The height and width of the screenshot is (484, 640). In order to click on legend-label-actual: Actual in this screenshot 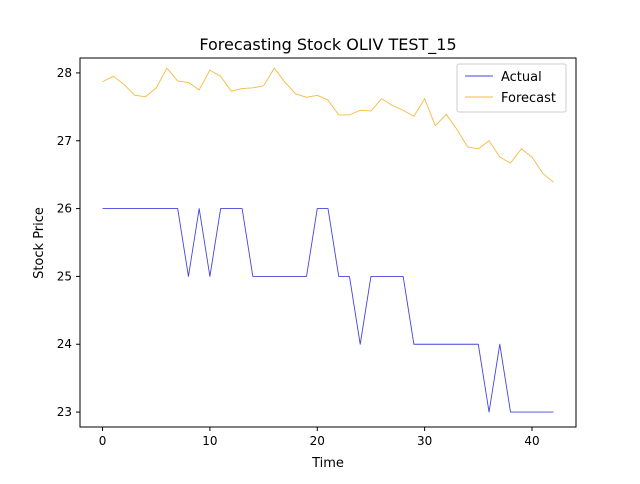, I will do `click(521, 77)`.